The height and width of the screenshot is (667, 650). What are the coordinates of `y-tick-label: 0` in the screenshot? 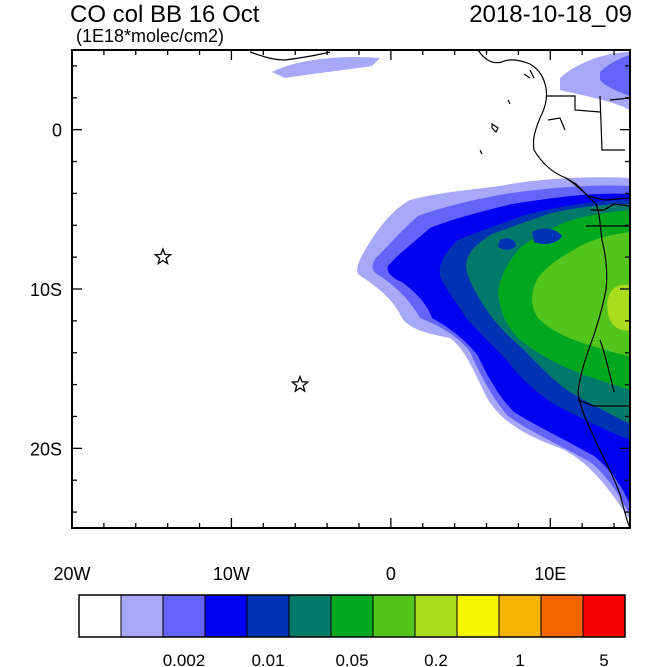 It's located at (57, 131).